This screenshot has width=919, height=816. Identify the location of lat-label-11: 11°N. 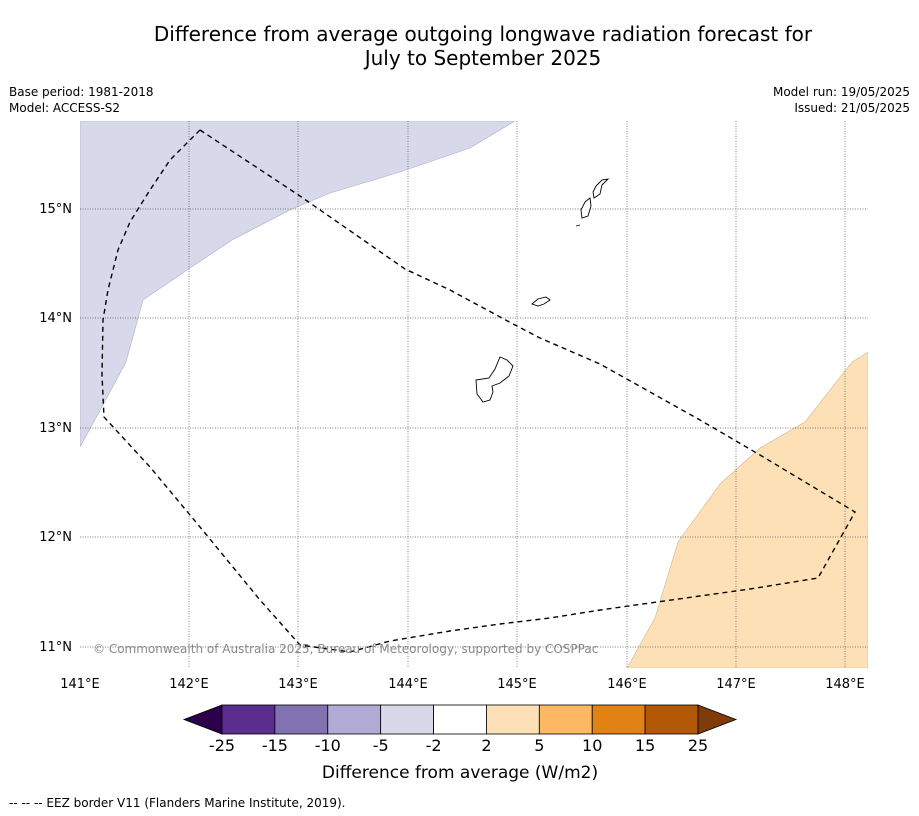
(55, 647).